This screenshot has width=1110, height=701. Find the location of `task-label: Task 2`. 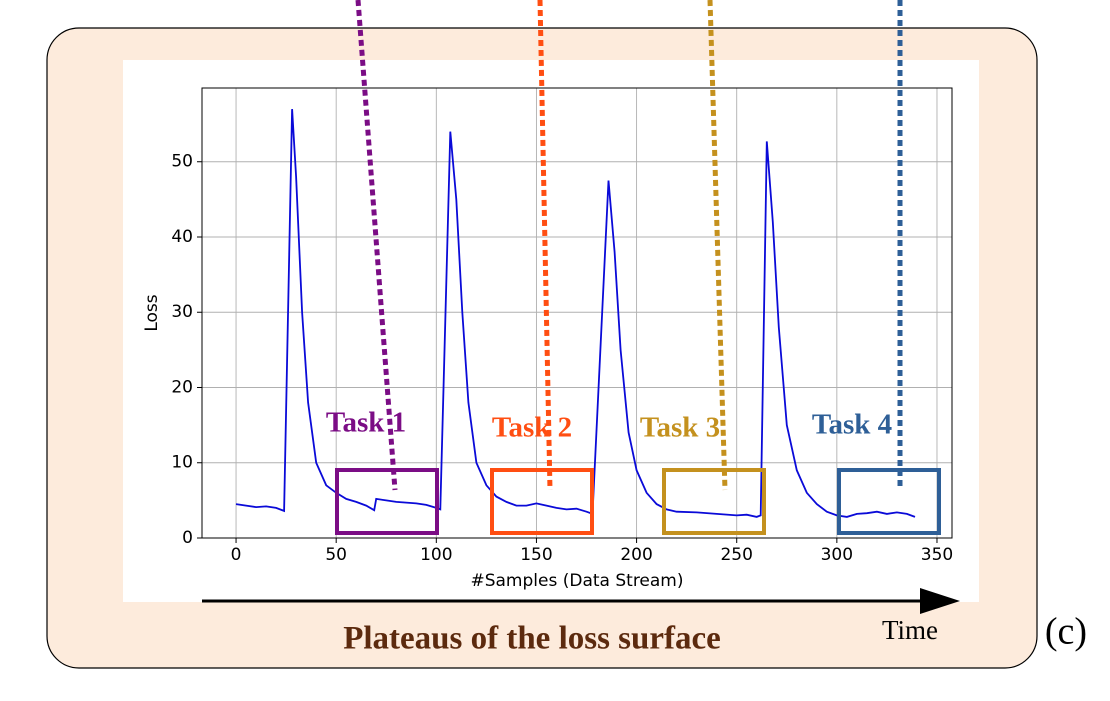

task-label: Task 2 is located at coordinates (532, 428).